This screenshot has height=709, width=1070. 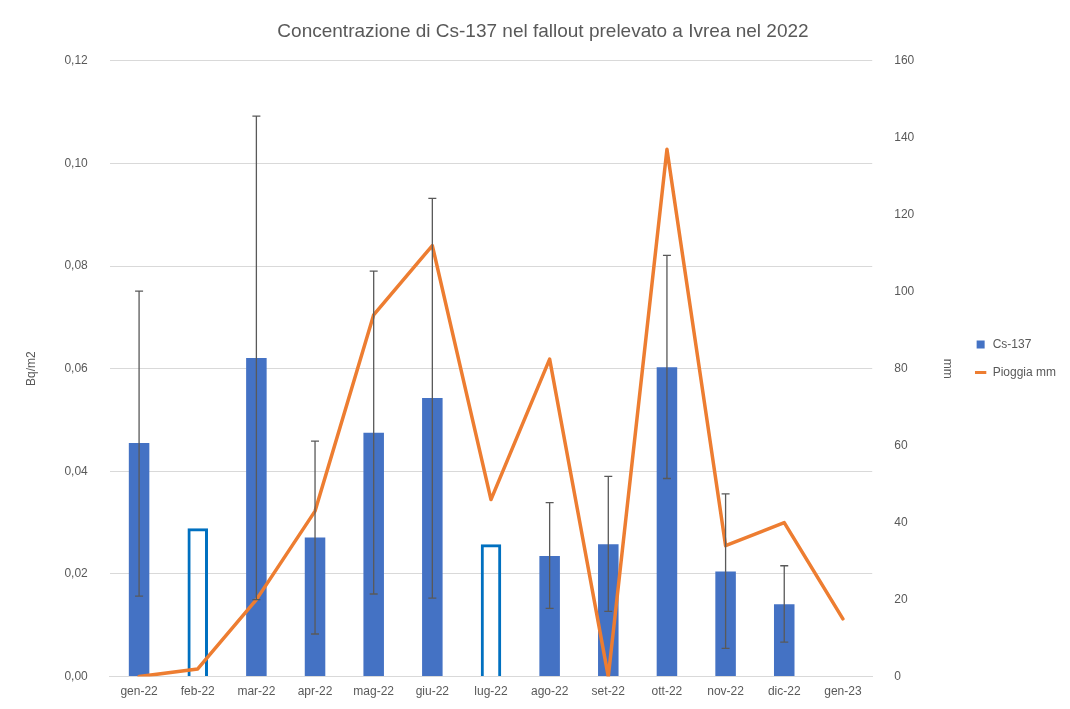 What do you see at coordinates (491, 691) in the screenshot?
I see `x-tick-label: lug-22` at bounding box center [491, 691].